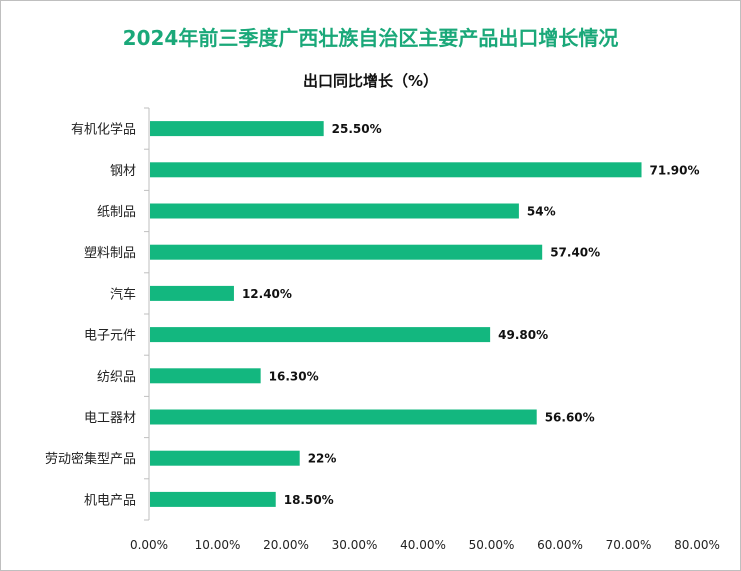  Describe the element at coordinates (357, 129) in the screenshot. I see `data-label: 25.50%` at that location.